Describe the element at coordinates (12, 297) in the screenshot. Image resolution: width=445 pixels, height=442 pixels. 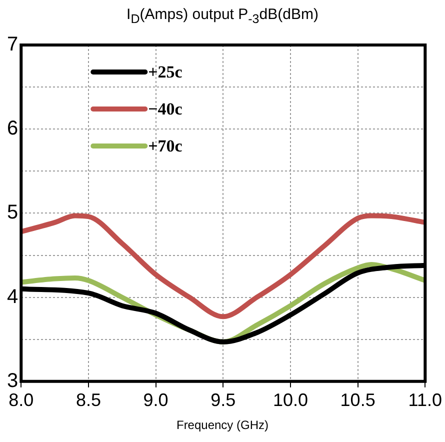
I see `y-tick-label: 4` at that location.